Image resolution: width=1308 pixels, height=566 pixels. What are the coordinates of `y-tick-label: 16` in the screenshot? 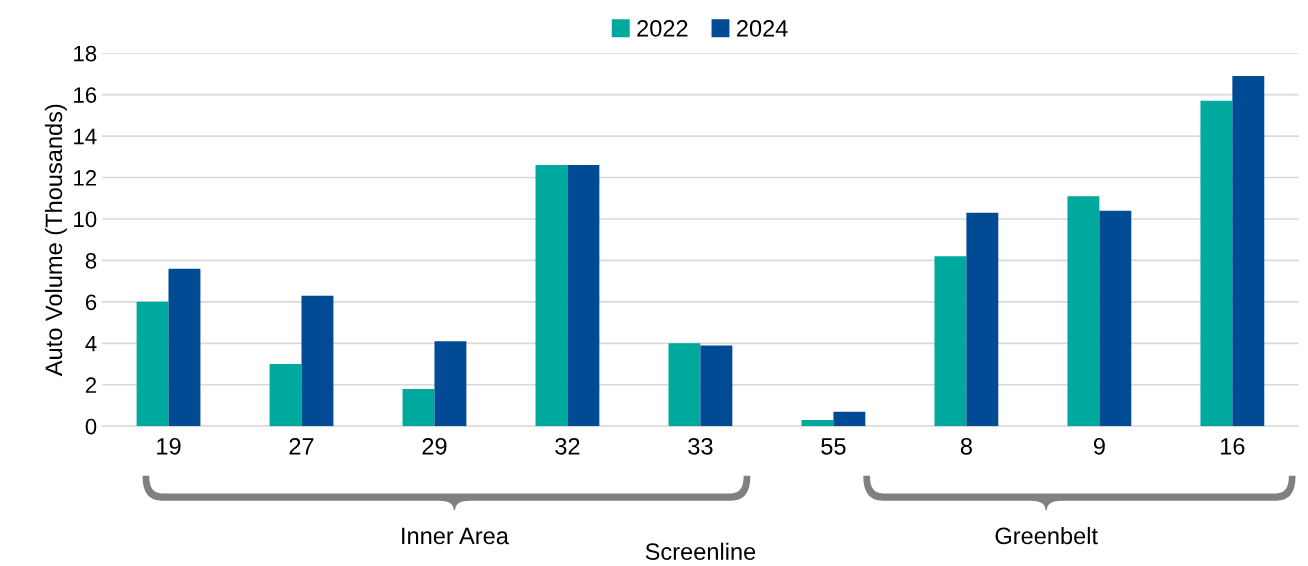 It's located at (85, 95).